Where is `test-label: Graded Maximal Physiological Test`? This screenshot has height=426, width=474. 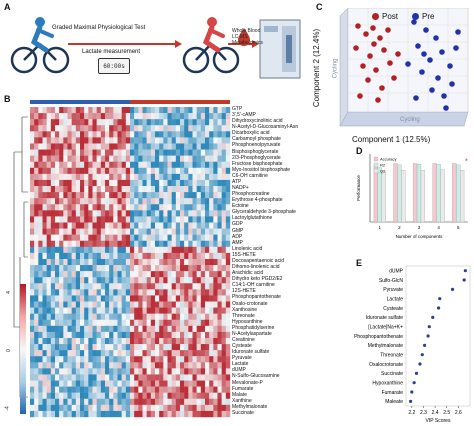
test-label: Graded Maximal Physiological Test is located at coordinates (99, 28).